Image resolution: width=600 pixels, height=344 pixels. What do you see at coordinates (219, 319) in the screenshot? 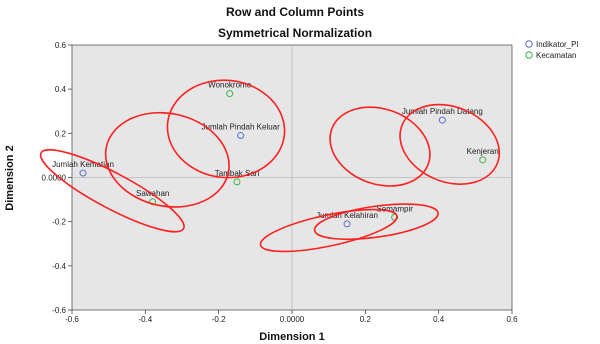
I see `x-tick-label: -0.2` at bounding box center [219, 319].